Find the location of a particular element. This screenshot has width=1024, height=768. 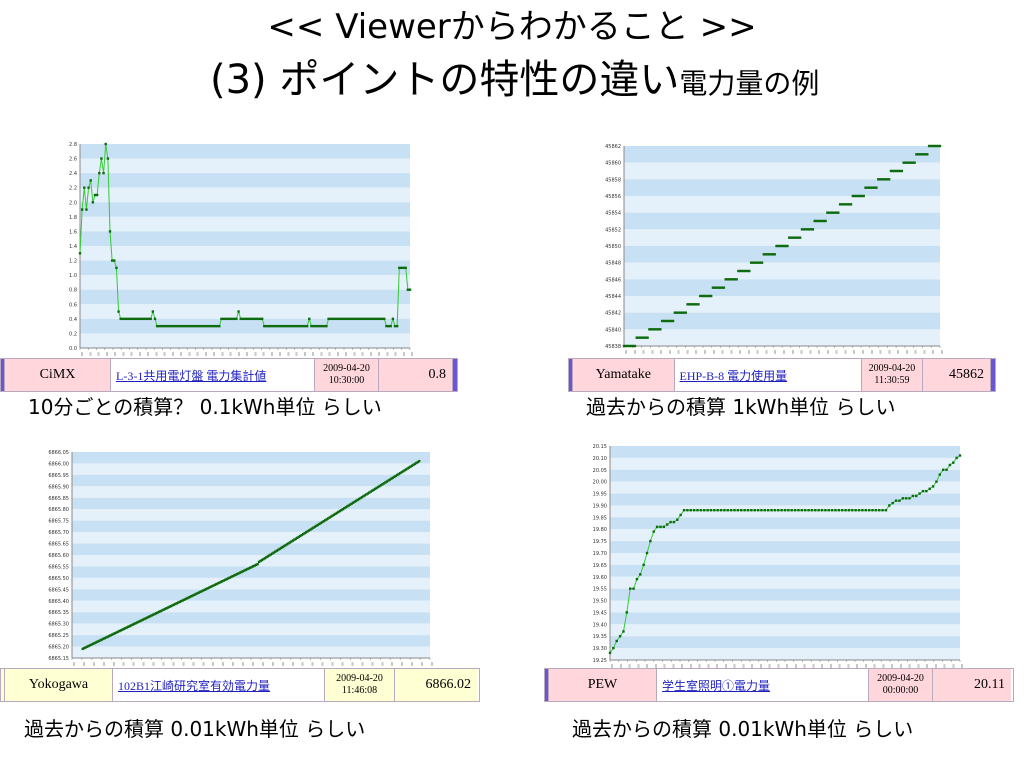

info-bar-pew: PEW 学生室照明①電力量 2009-04-20 00:00:00 20.11 is located at coordinates (779, 685).